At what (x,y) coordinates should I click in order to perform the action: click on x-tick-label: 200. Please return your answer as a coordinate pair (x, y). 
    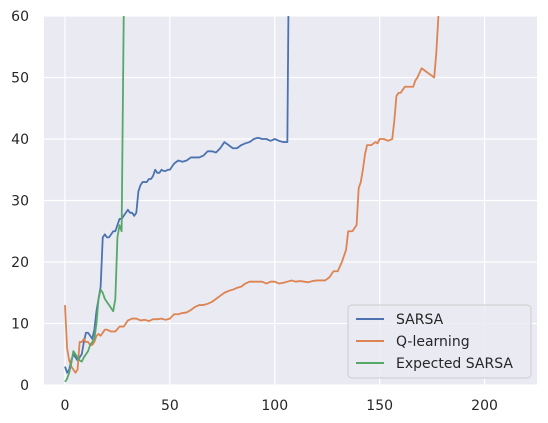
    Looking at the image, I should click on (484, 406).